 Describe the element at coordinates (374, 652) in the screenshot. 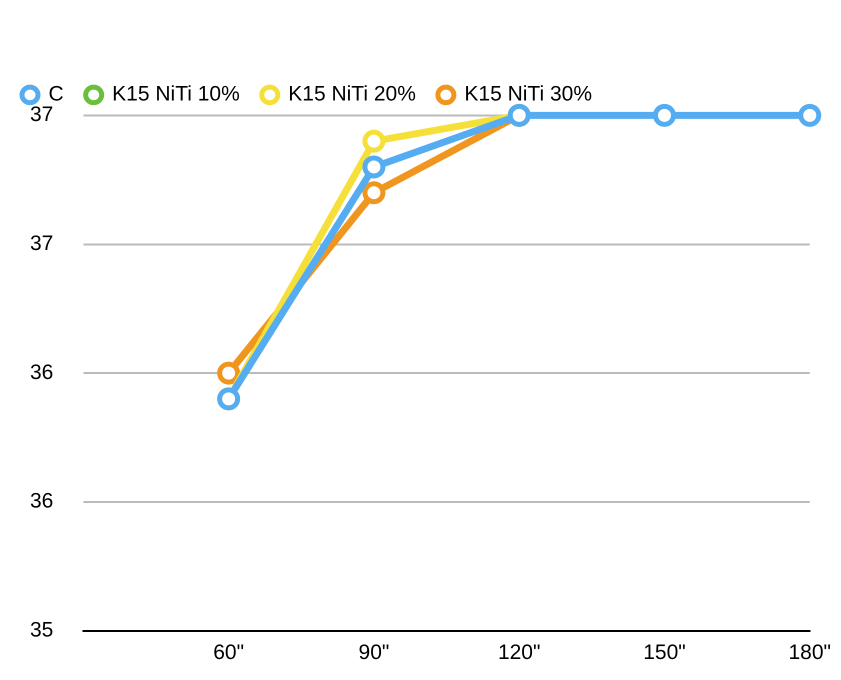

I see `x-tick-label: 90"` at that location.